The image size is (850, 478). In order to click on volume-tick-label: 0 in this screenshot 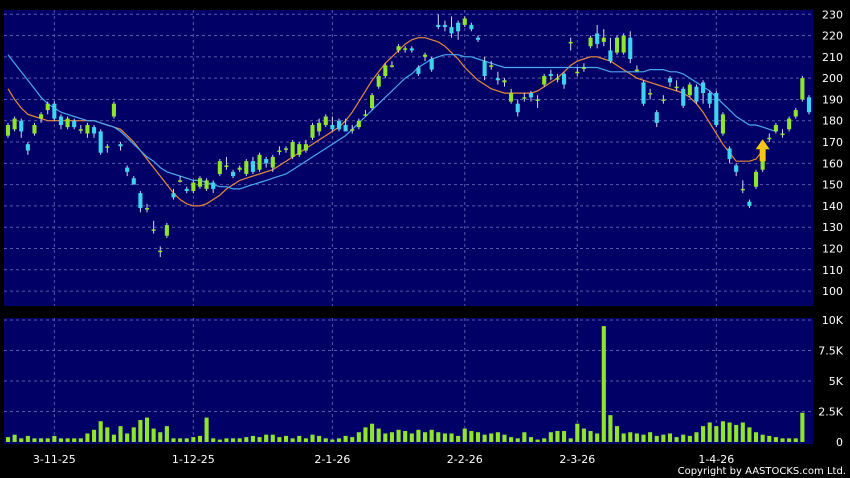, I will do `click(839, 442)`.